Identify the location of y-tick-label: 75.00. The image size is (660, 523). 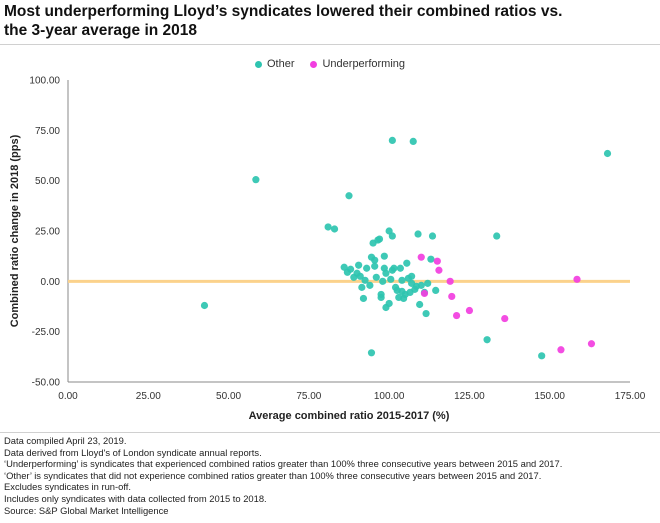
(47, 131).